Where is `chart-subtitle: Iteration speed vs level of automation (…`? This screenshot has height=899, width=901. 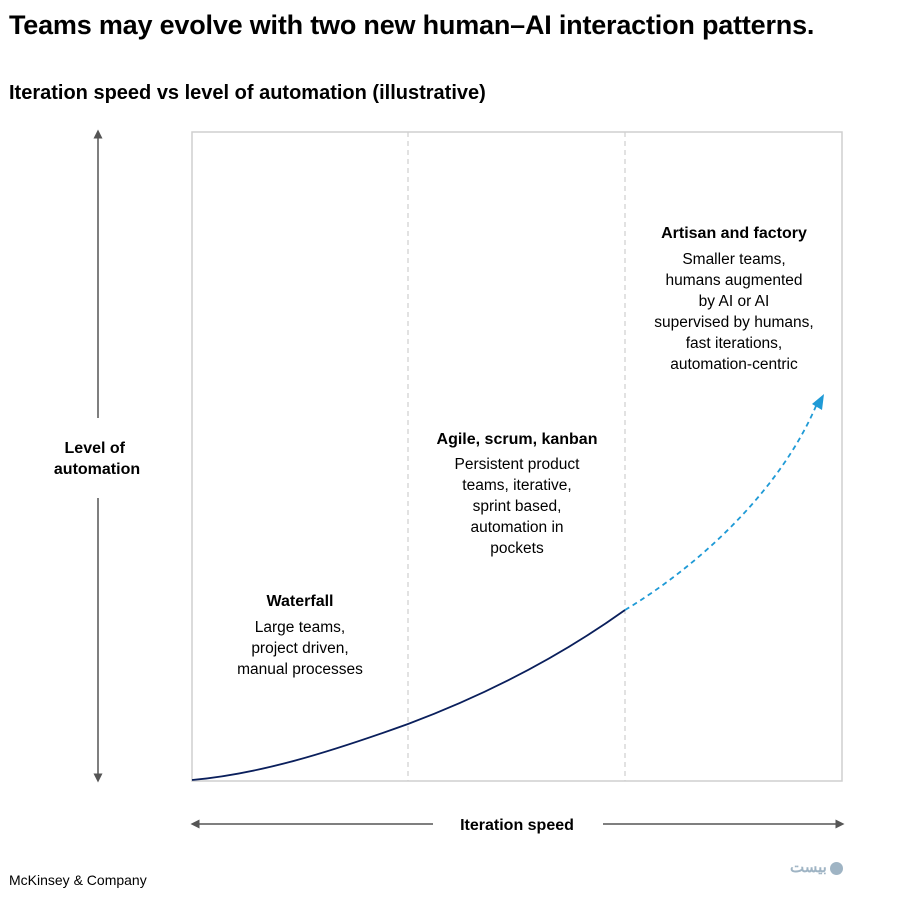 chart-subtitle: Iteration speed vs level of automation (… is located at coordinates (247, 93).